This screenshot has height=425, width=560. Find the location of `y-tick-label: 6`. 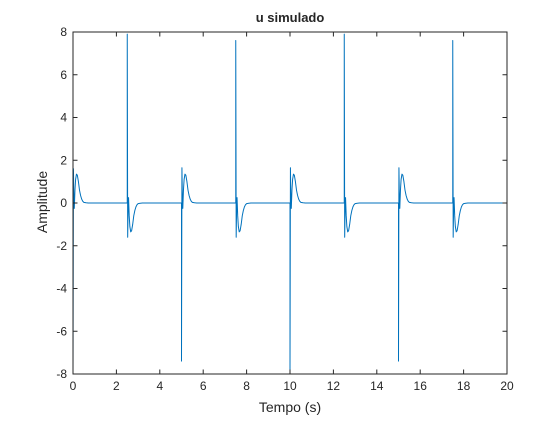

y-tick-label: 6 is located at coordinates (63, 75).